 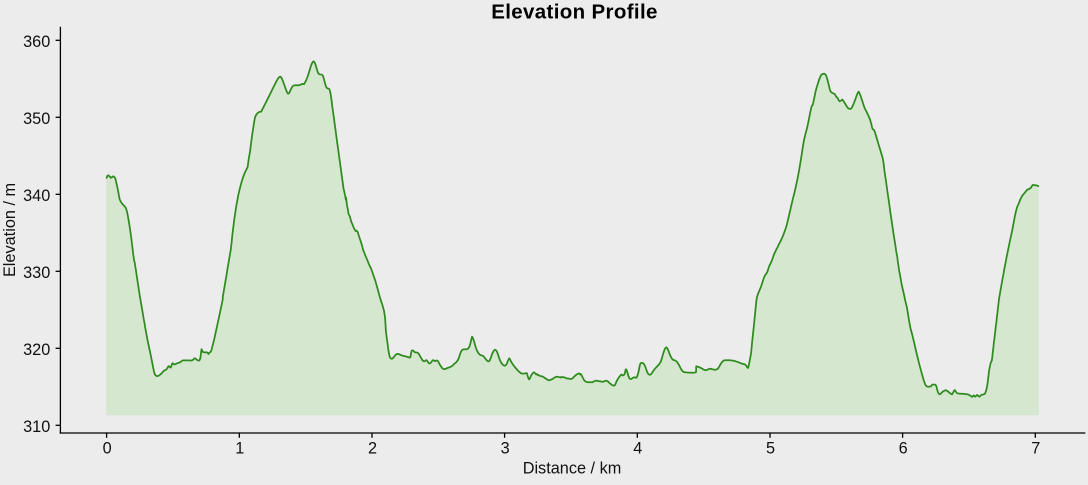 I want to click on svg-text: 2, so click(x=372, y=449).